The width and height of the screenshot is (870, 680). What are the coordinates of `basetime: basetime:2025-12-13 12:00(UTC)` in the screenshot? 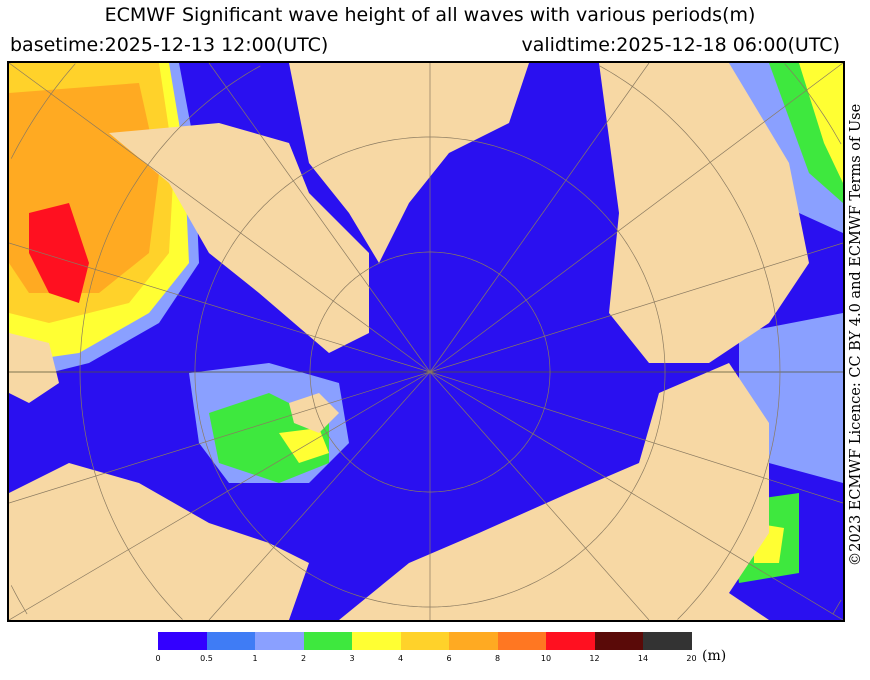 It's located at (169, 45).